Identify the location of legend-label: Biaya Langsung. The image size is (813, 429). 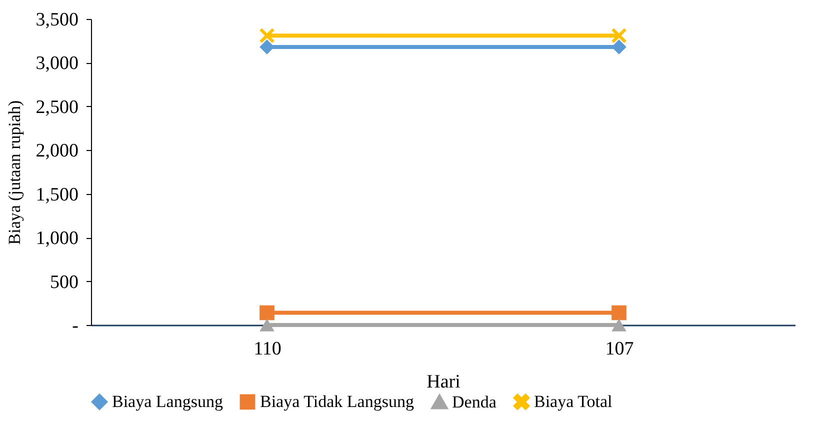
(168, 401).